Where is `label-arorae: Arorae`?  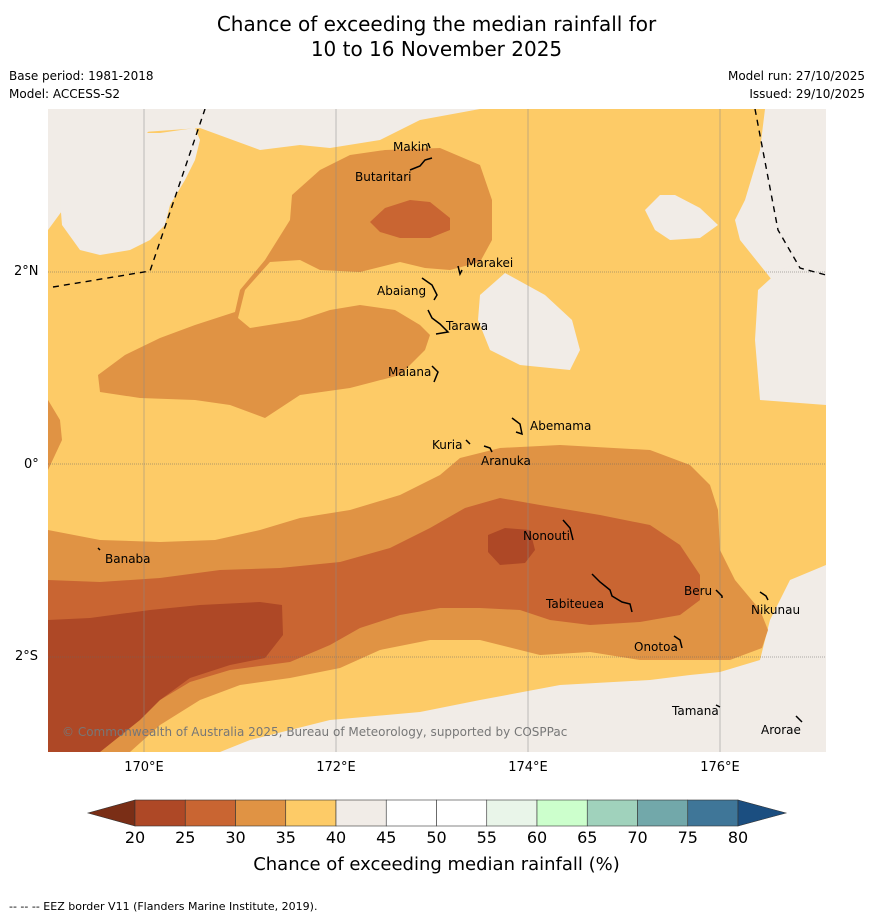
label-arorae: Arorae is located at coordinates (781, 730).